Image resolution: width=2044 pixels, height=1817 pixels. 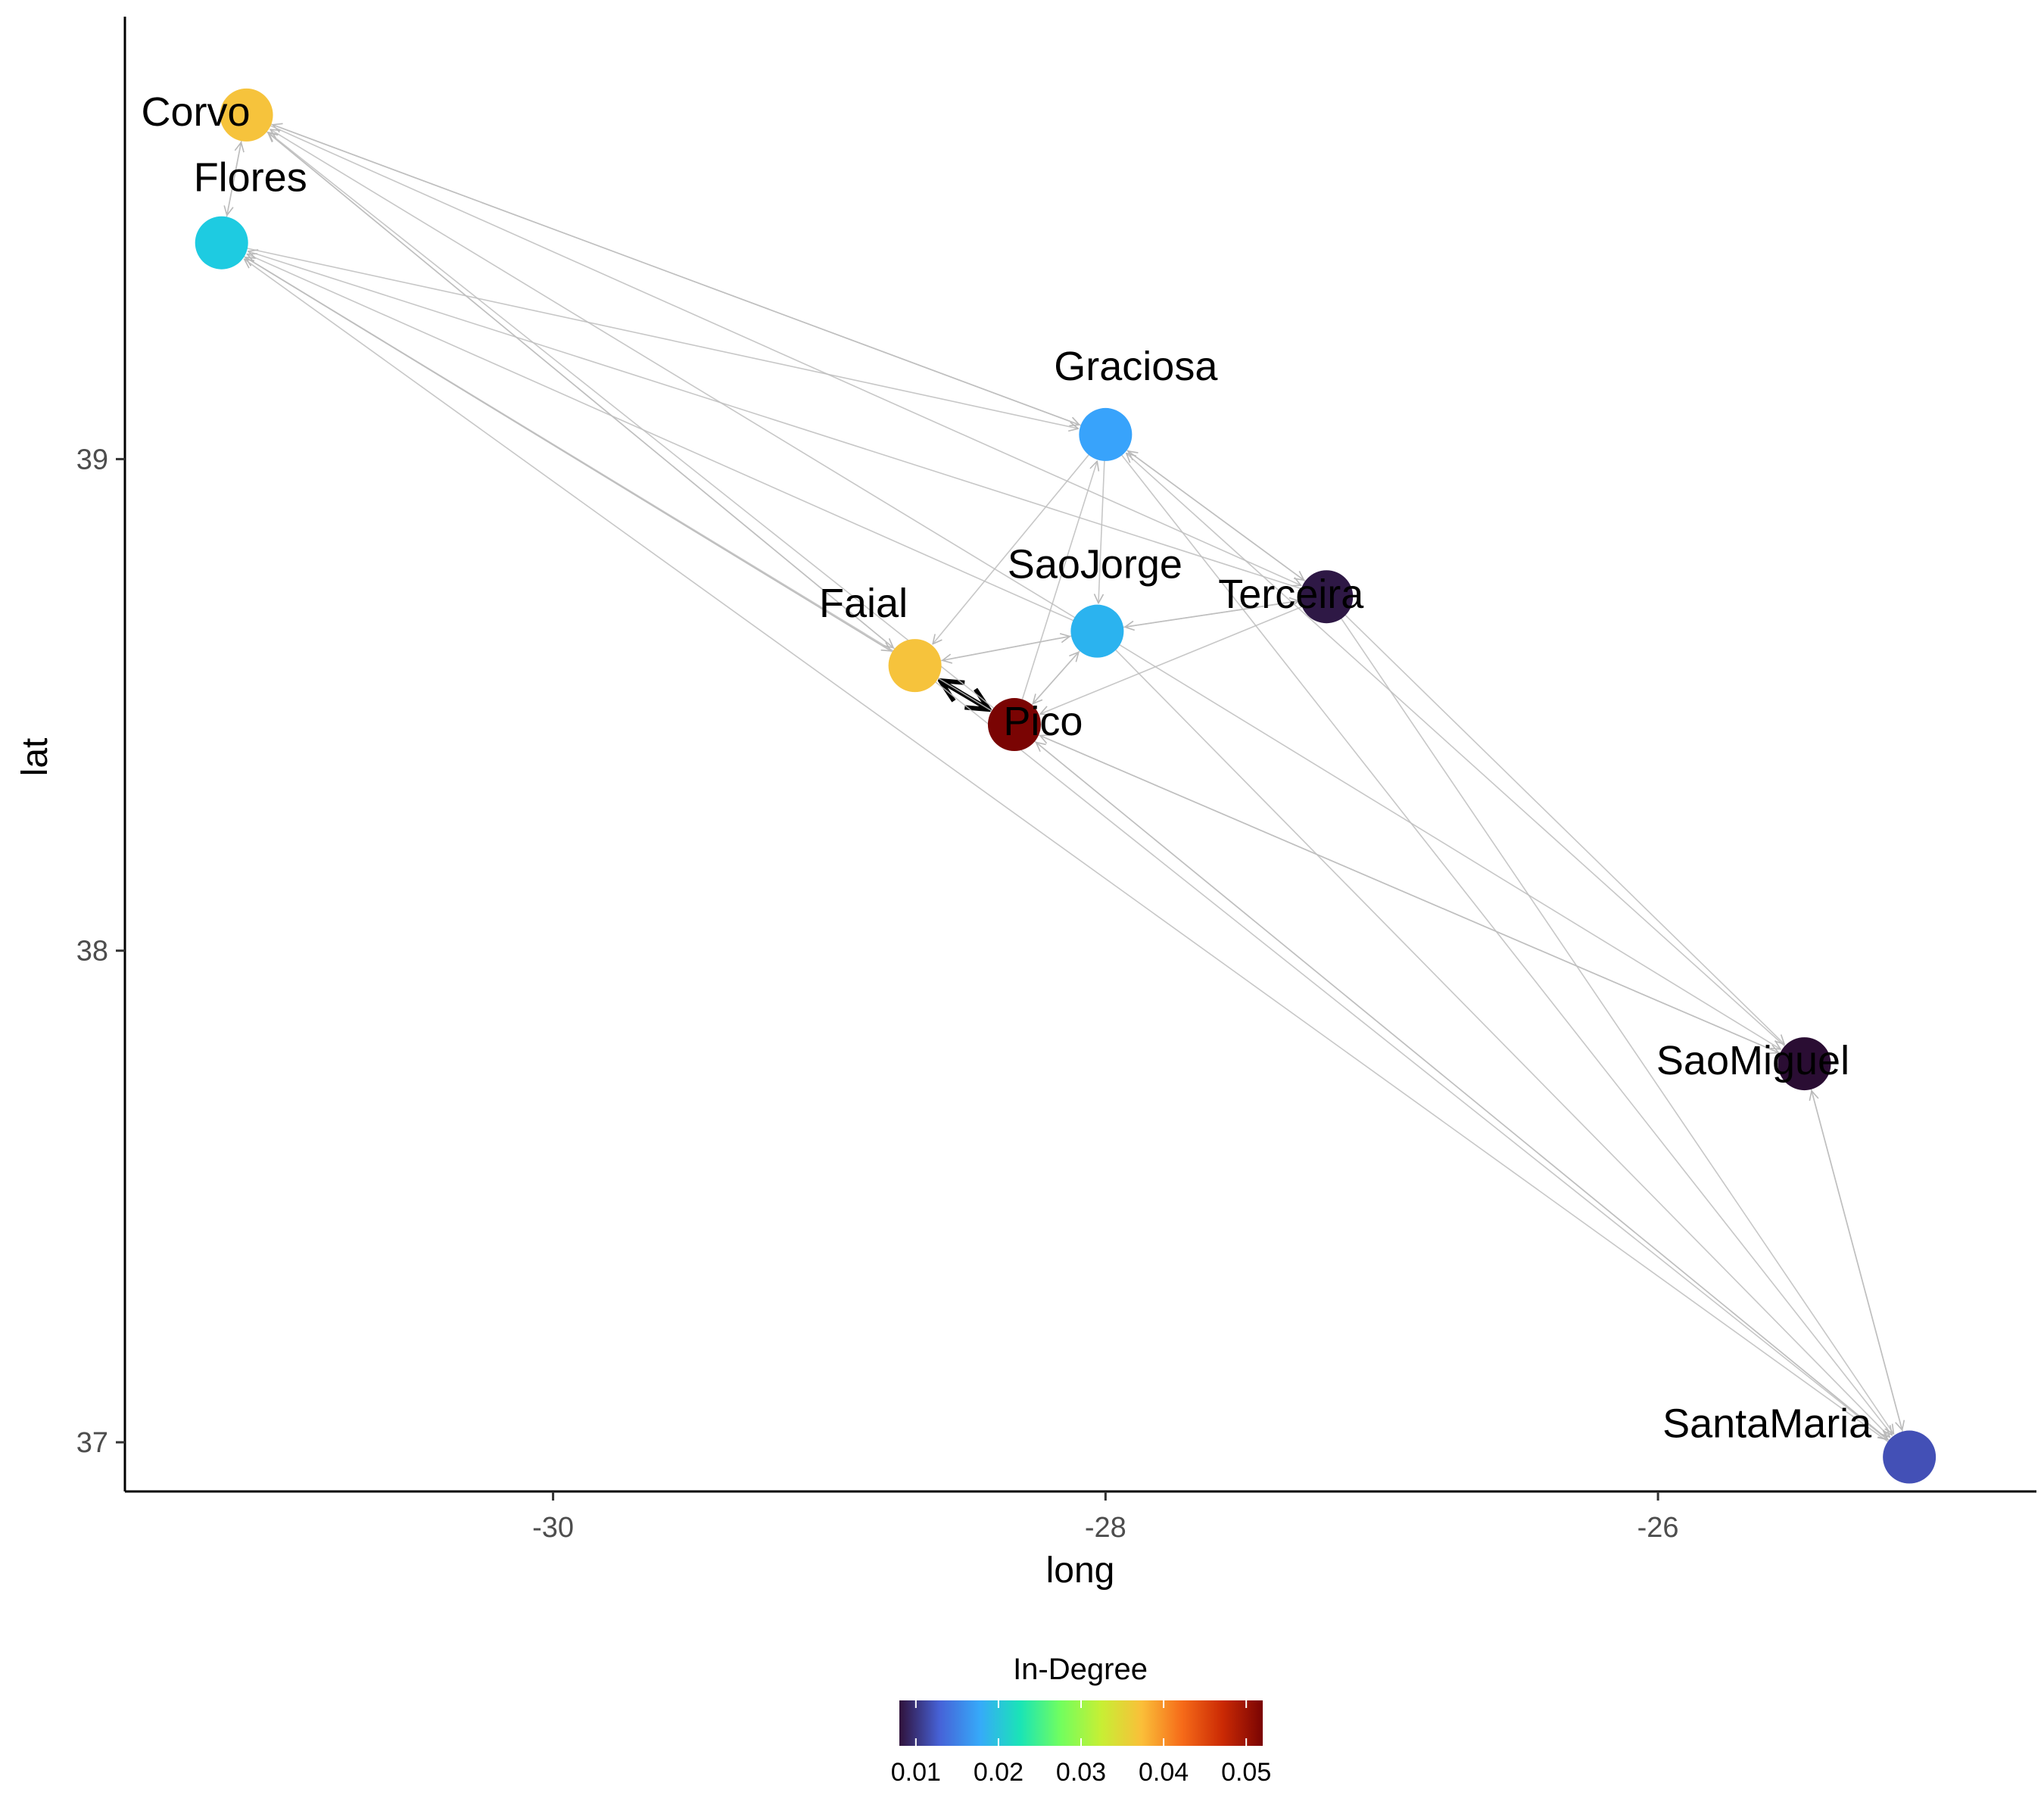 I want to click on edge-faial-to-corvo, so click(x=585, y=394).